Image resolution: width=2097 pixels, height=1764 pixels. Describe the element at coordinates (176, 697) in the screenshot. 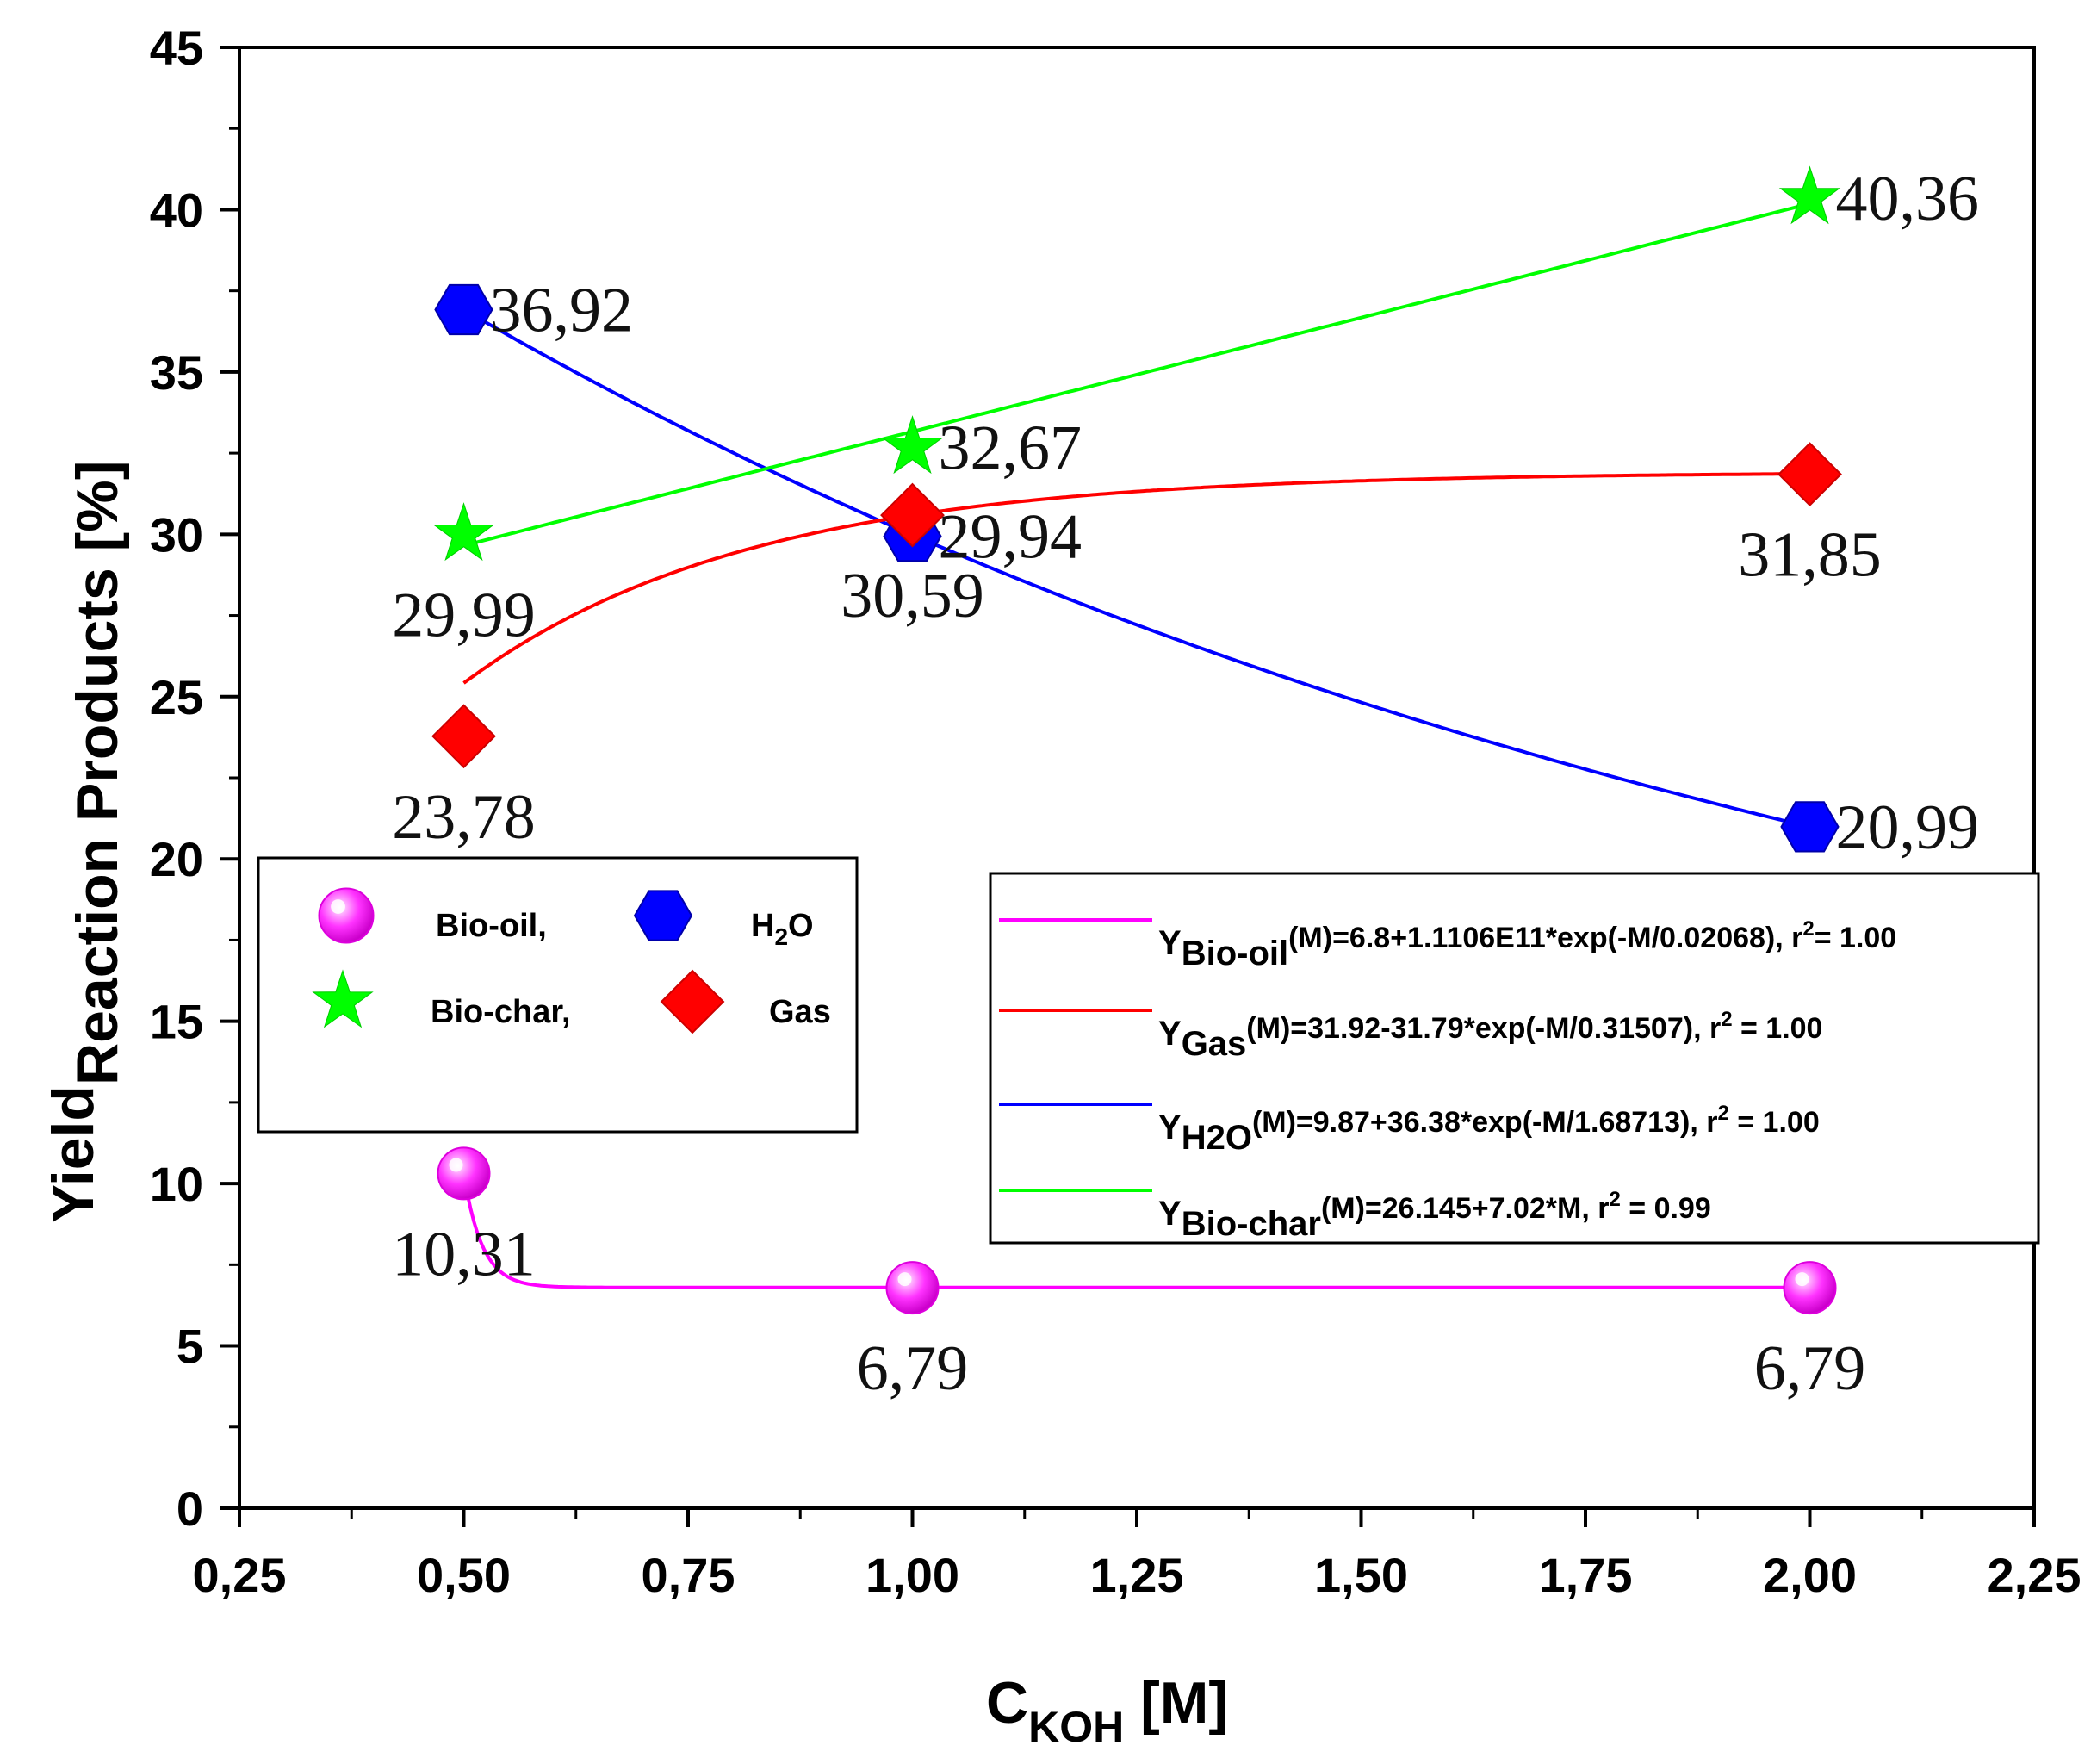

I see `y-tick-label: 25` at that location.